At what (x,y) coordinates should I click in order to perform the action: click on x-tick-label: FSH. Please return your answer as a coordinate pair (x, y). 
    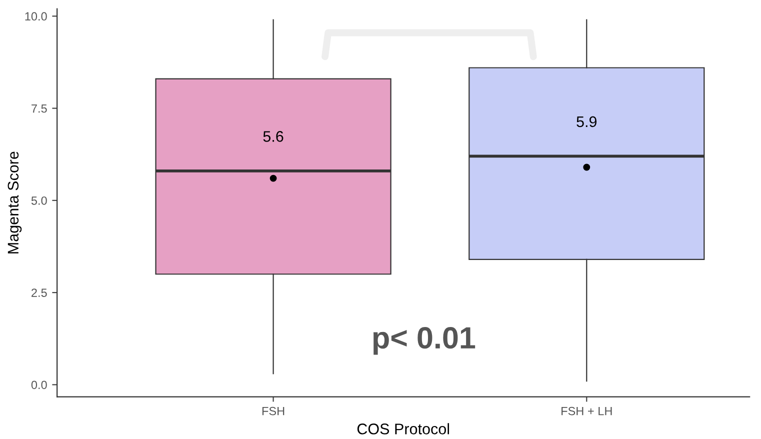
    Looking at the image, I should click on (273, 411).